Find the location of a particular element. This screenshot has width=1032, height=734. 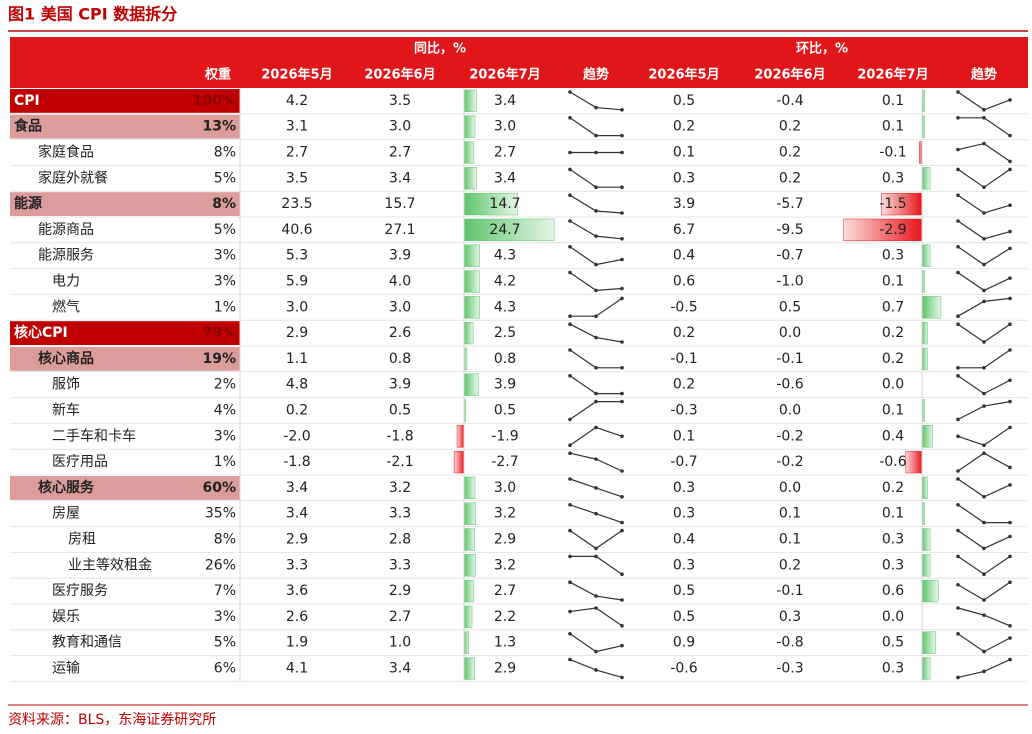

cell-value: 4.2 is located at coordinates (505, 282).